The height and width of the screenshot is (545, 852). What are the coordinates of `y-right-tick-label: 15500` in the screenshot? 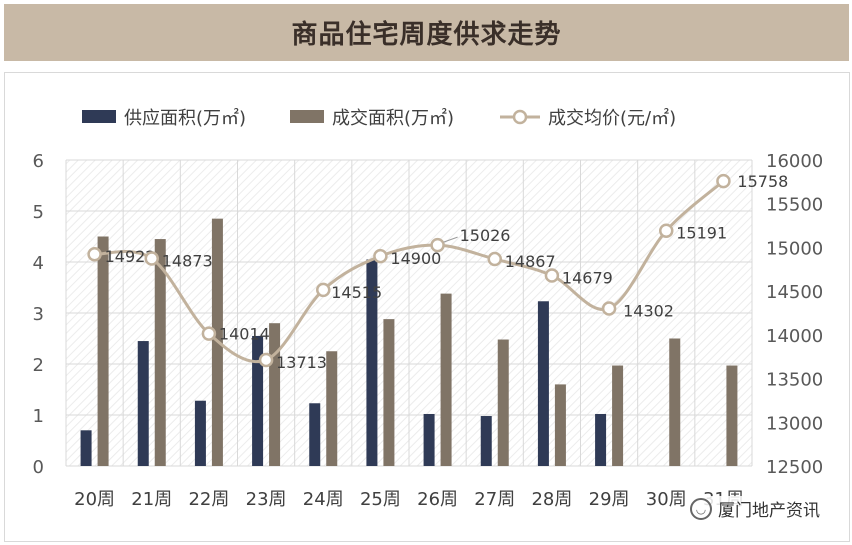 It's located at (794, 205).